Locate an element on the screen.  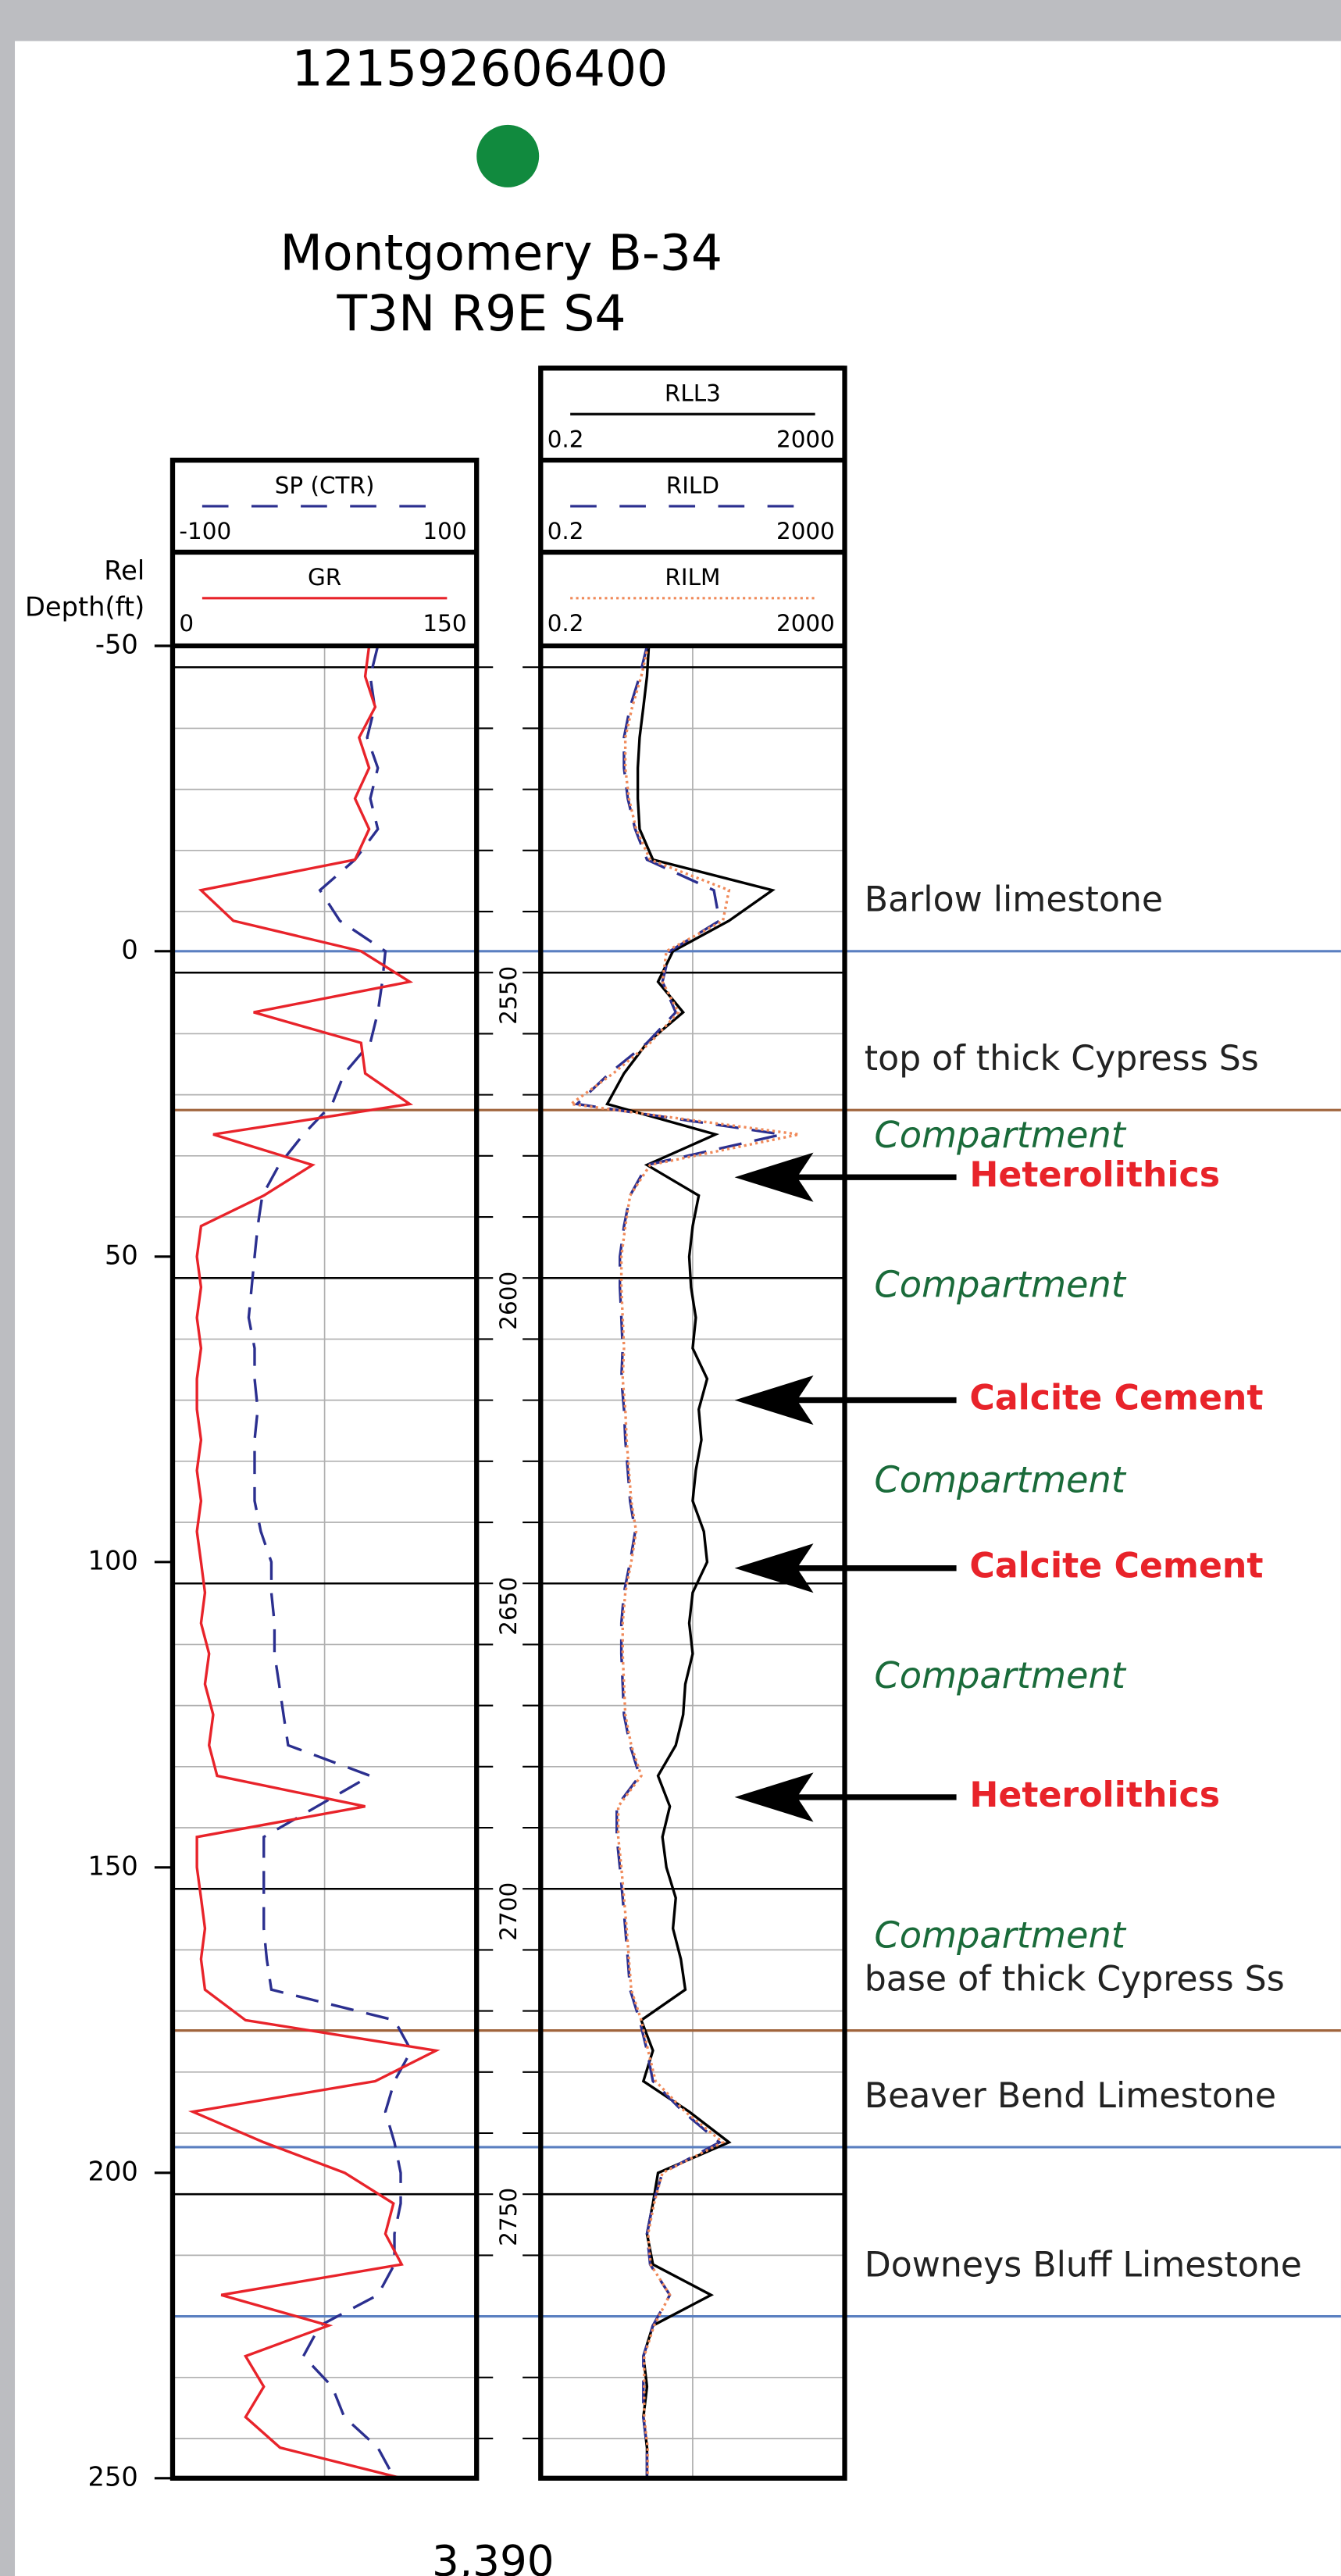
curve-name: RLL3 is located at coordinates (693, 393).